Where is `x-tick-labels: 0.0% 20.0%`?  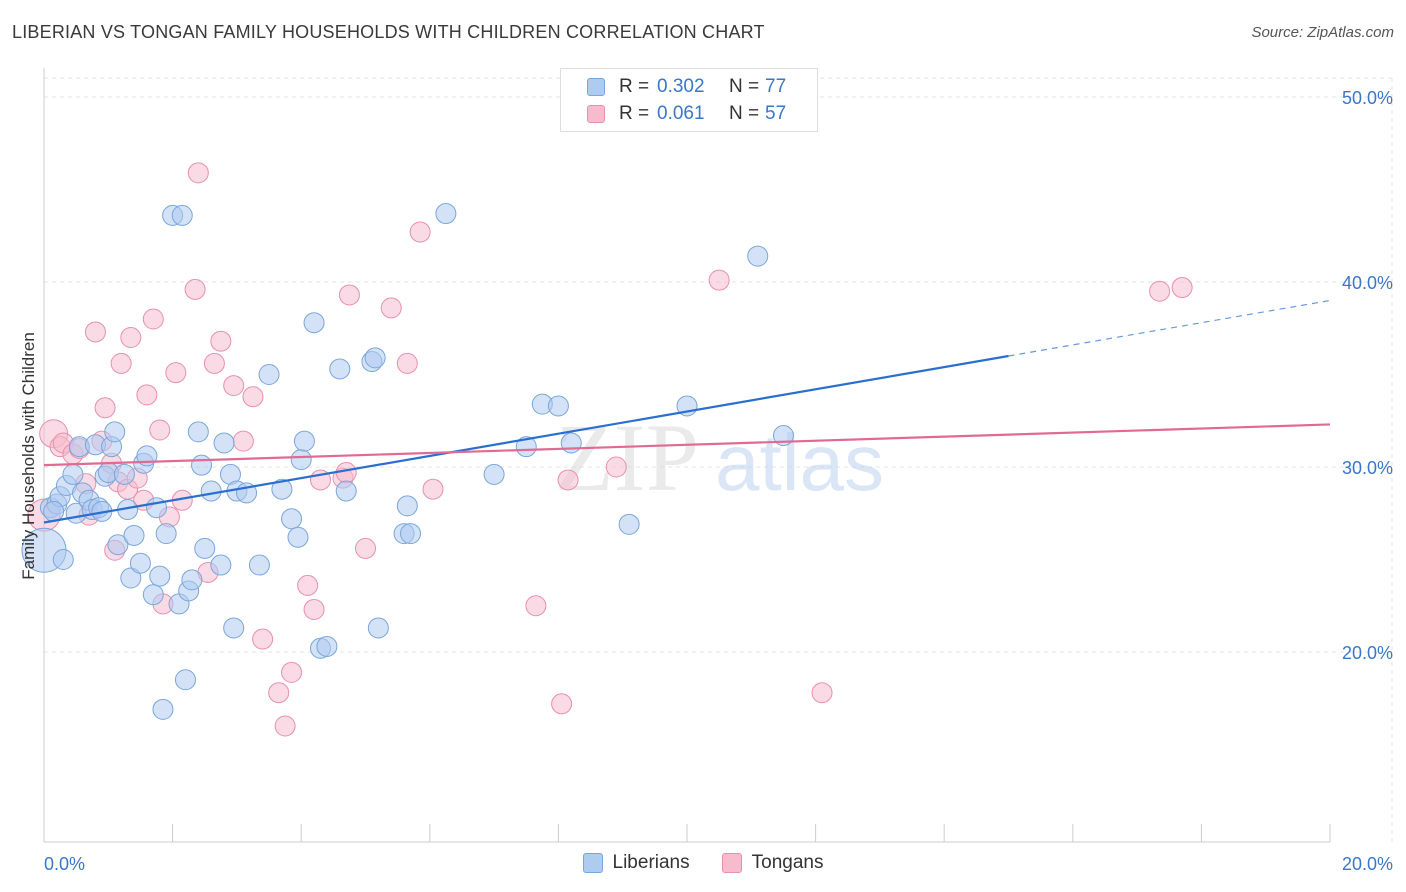 x-tick-labels: 0.0% 20.0% is located at coordinates (718, 864).